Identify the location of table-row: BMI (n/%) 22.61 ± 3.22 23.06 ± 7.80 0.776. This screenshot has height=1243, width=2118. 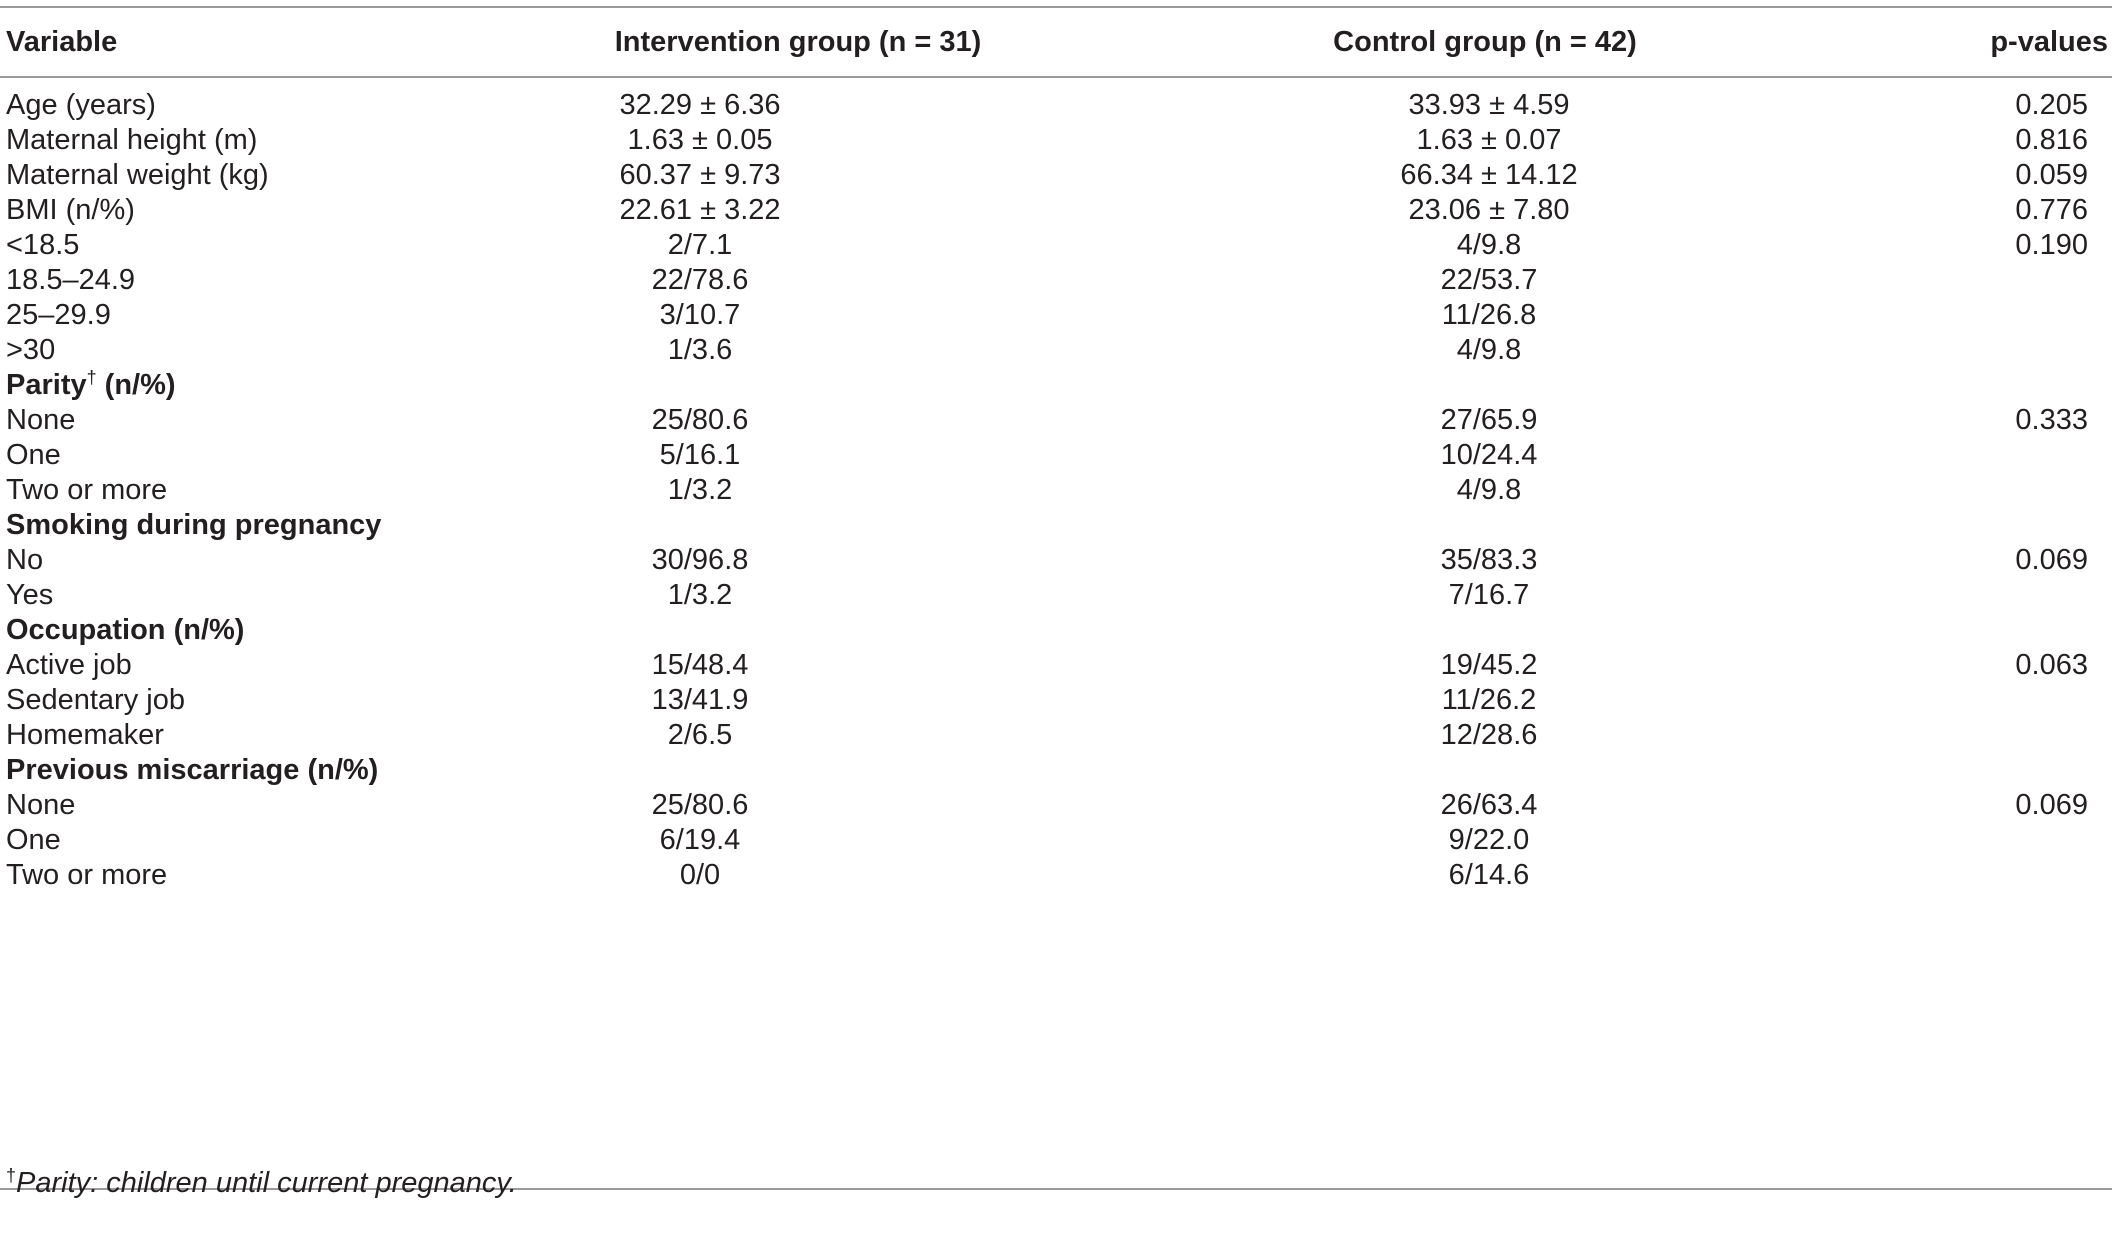
(1056, 210).